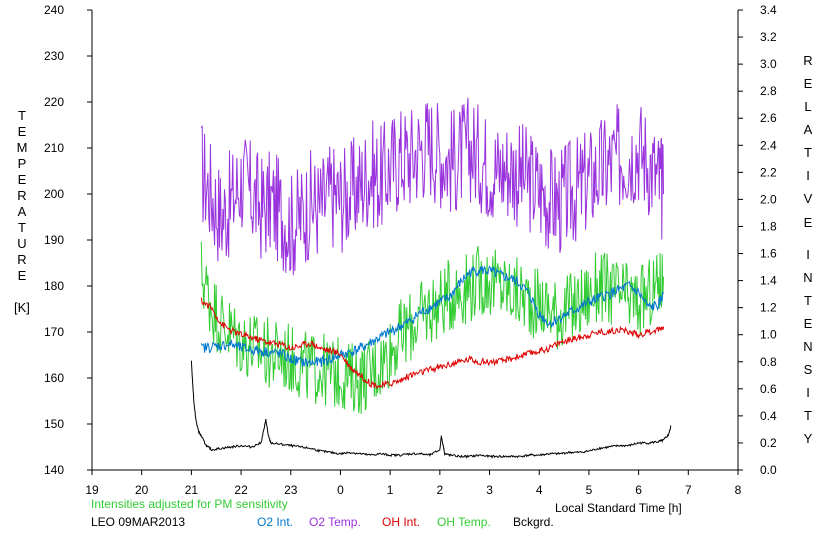 Image resolution: width=828 pixels, height=535 pixels. What do you see at coordinates (768, 145) in the screenshot?
I see `y-right-tick-label: 2.4` at bounding box center [768, 145].